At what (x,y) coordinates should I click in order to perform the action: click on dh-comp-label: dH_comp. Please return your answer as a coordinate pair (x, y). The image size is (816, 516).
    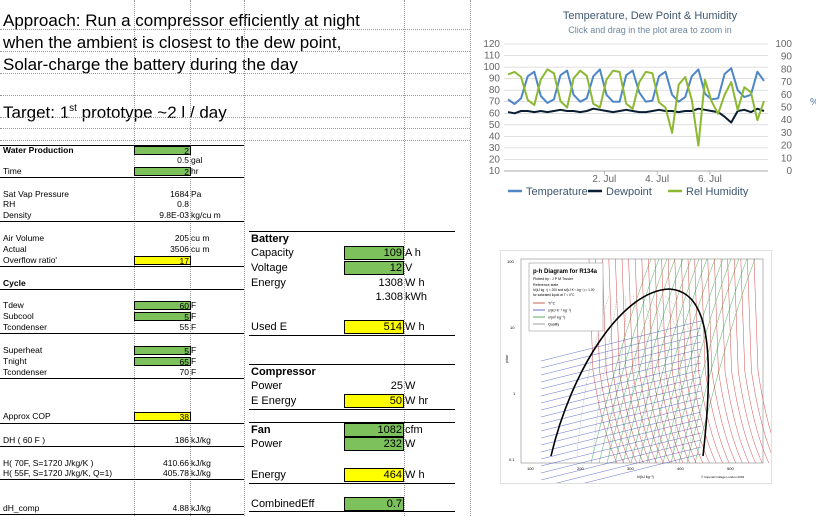
    Looking at the image, I should click on (21, 508).